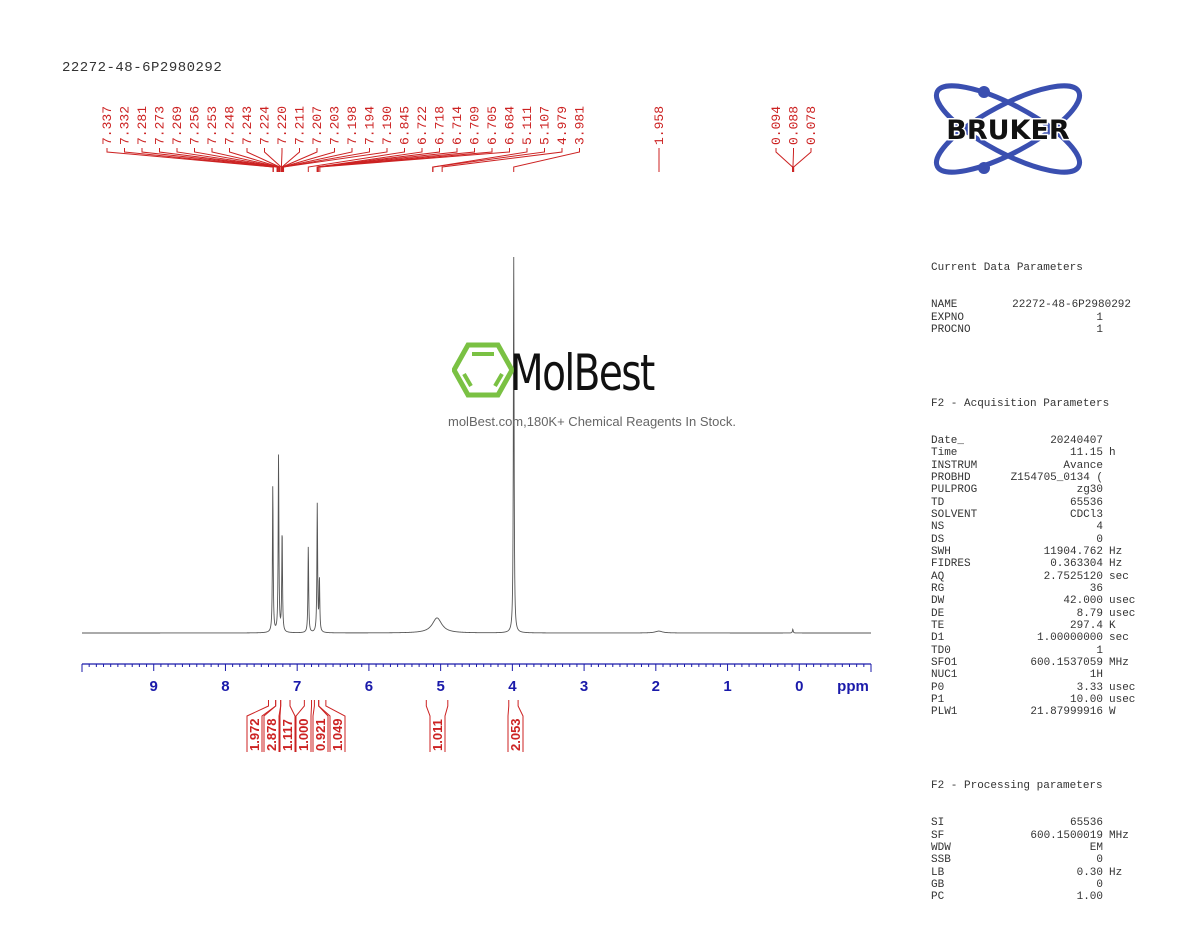 This screenshot has width=1190, height=928. What do you see at coordinates (1089, 613) in the screenshot?
I see `param-value: 8.79` at bounding box center [1089, 613].